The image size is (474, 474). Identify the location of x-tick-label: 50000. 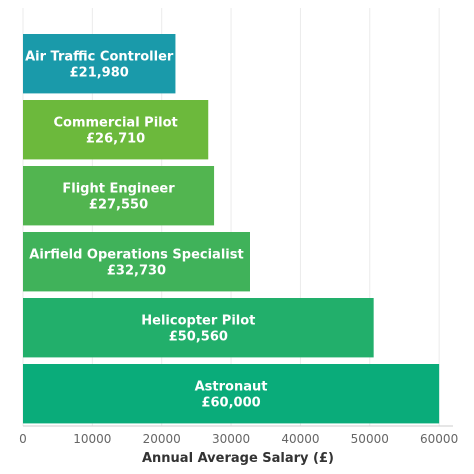
(370, 439).